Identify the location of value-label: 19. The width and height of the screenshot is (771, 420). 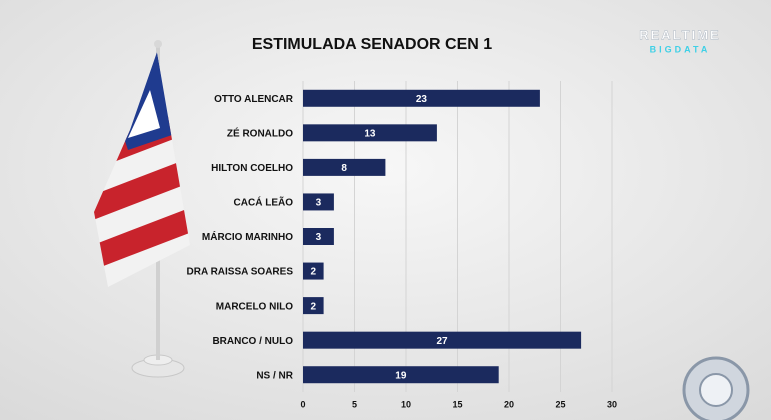
(401, 375).